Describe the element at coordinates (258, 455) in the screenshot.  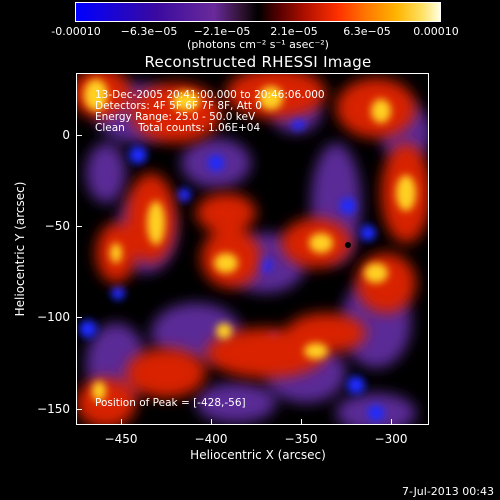
I see `x-axis-label: Heliocentric X (arcsec)` at that location.